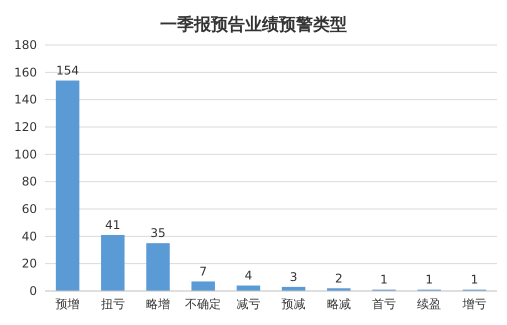 The image size is (507, 325). What do you see at coordinates (68, 71) in the screenshot?
I see `data-label: 154` at bounding box center [68, 71].